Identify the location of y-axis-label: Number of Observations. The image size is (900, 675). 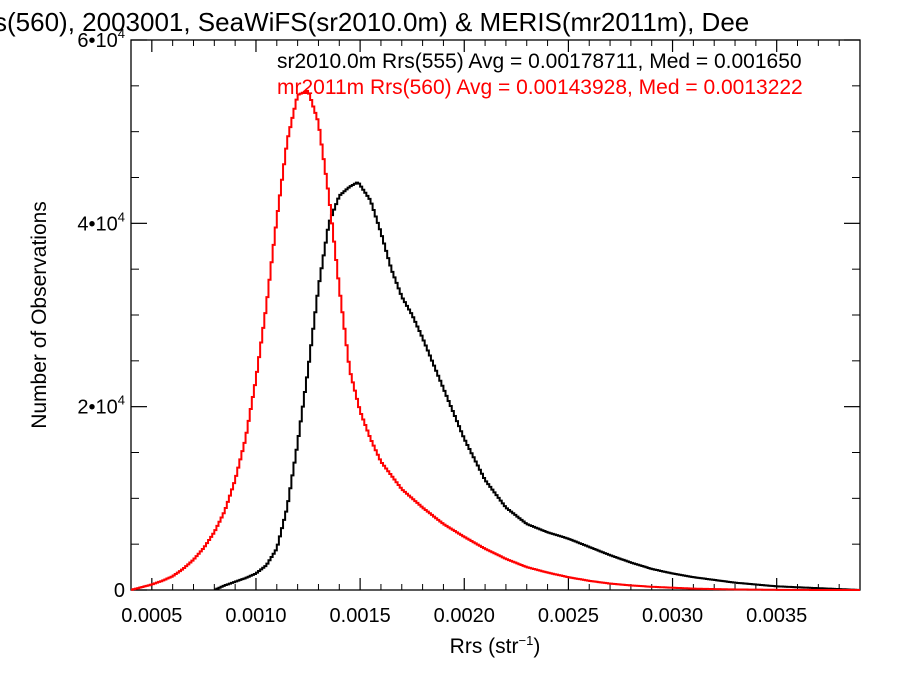
(39, 315).